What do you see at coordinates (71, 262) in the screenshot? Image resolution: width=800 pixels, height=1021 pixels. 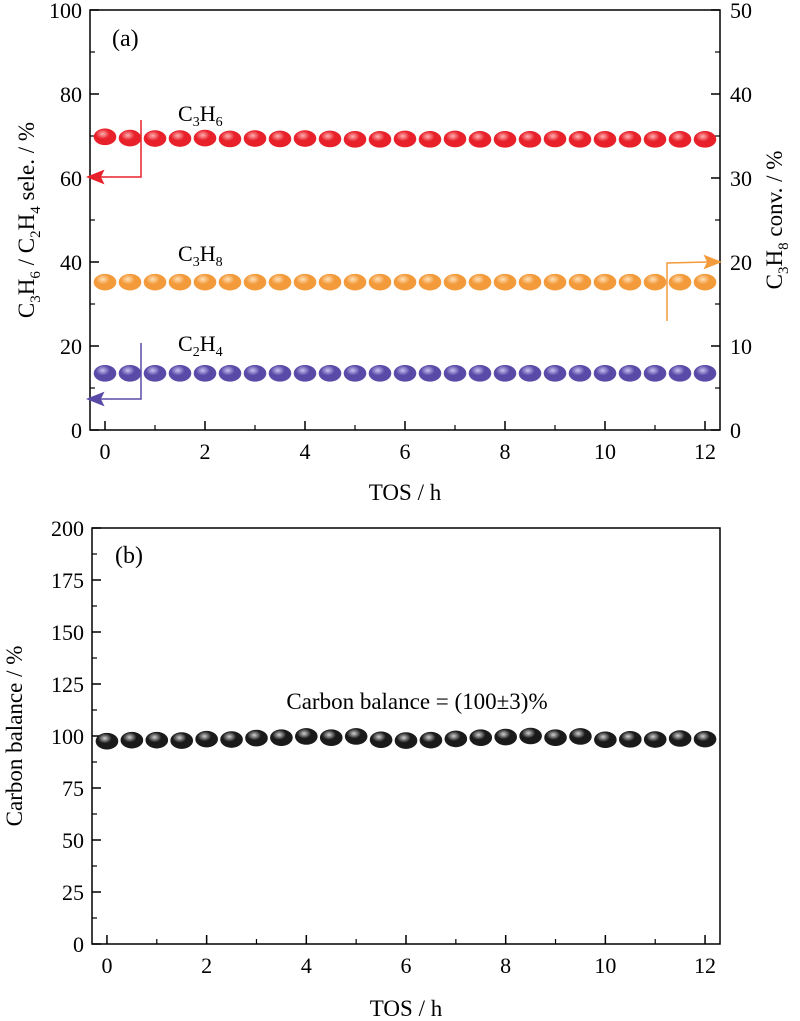 I see `y-tick-label: 40` at bounding box center [71, 262].